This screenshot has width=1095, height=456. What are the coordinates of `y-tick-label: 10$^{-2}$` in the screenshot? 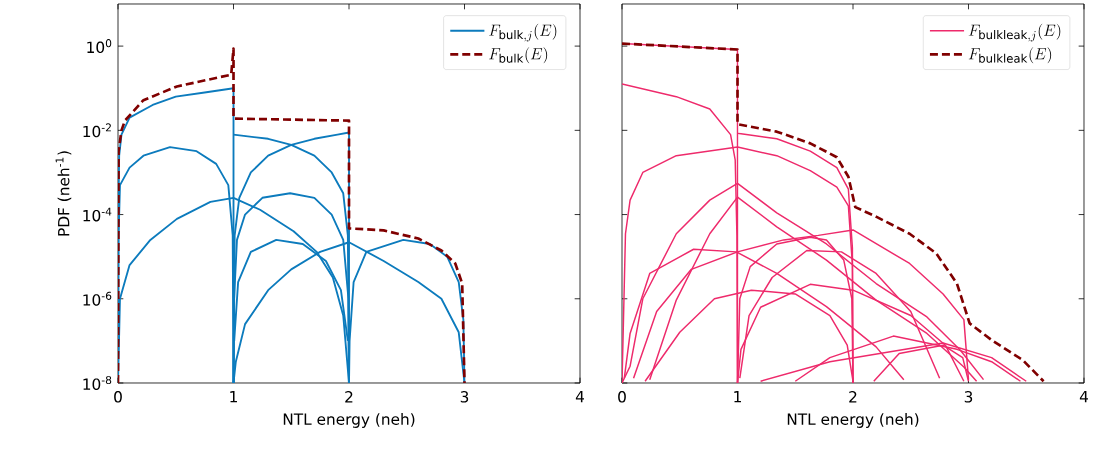 It's located at (97, 130).